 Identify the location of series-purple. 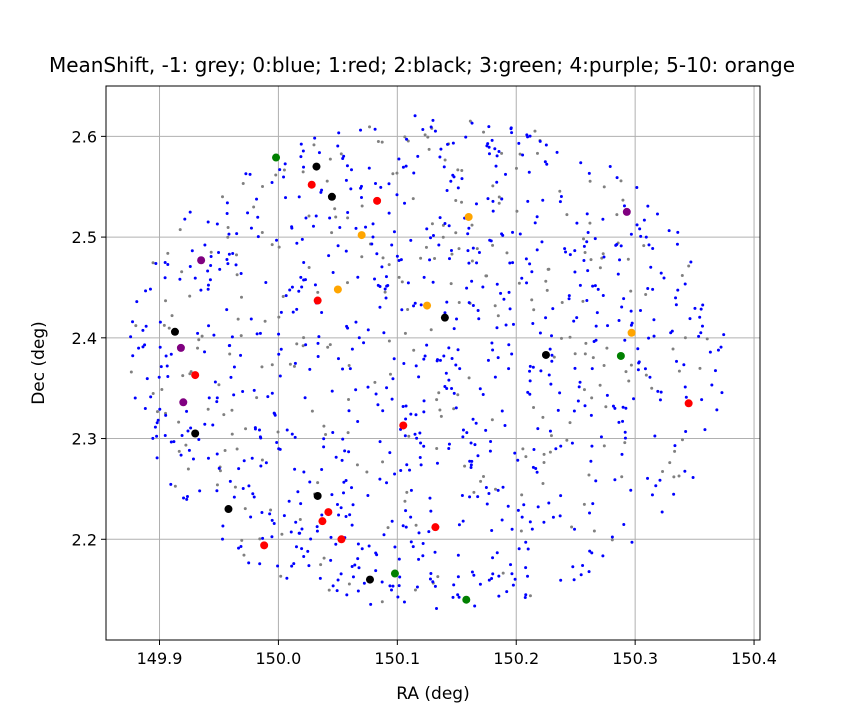
(403, 307).